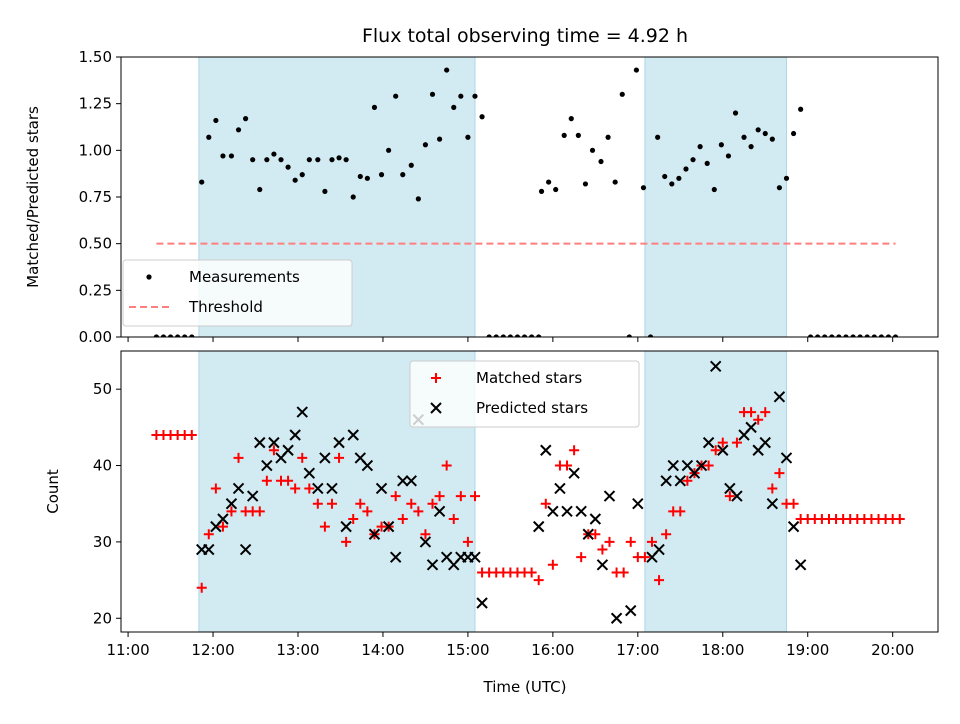 This screenshot has width=960, height=724. I want to click on legend-label: Predicted stars, so click(532, 408).